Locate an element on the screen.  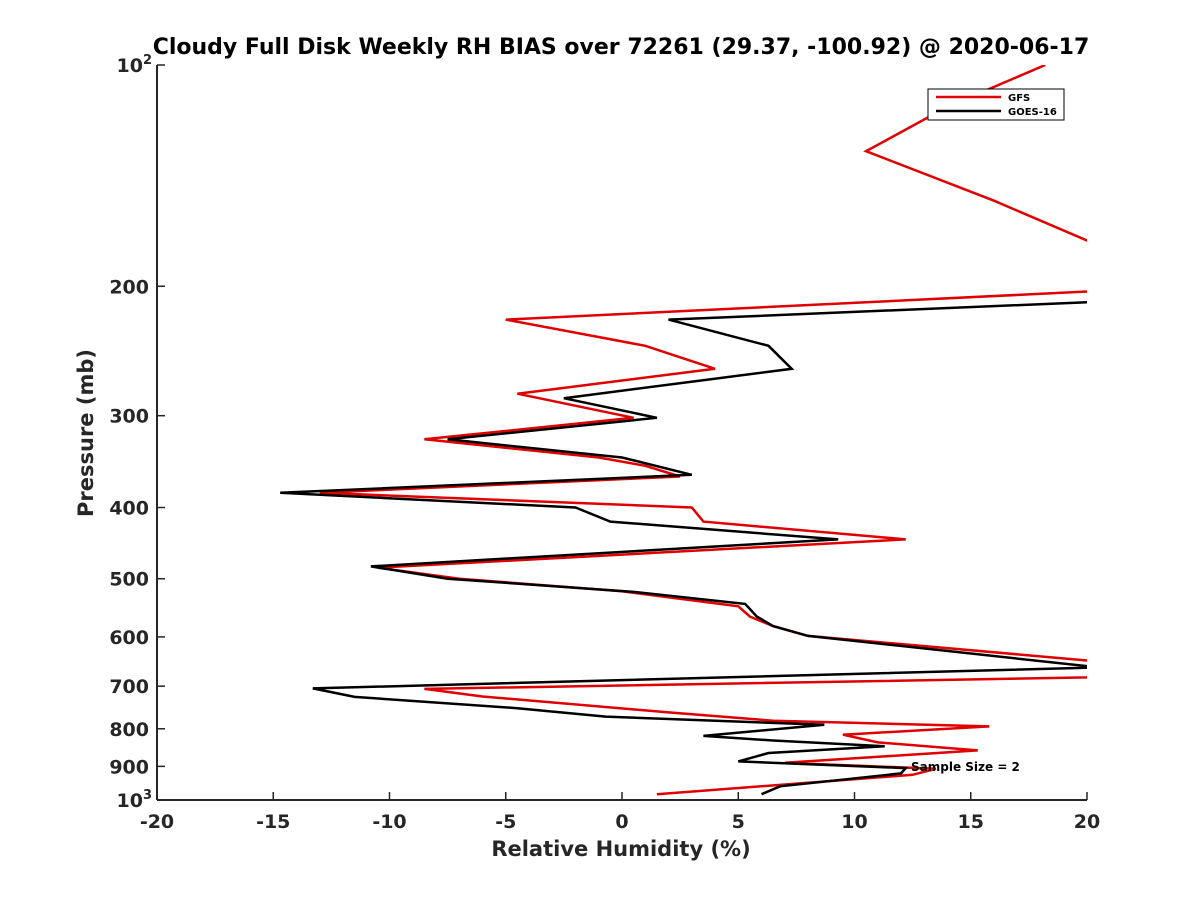
legend: GFS GOES-16 is located at coordinates (996, 104).